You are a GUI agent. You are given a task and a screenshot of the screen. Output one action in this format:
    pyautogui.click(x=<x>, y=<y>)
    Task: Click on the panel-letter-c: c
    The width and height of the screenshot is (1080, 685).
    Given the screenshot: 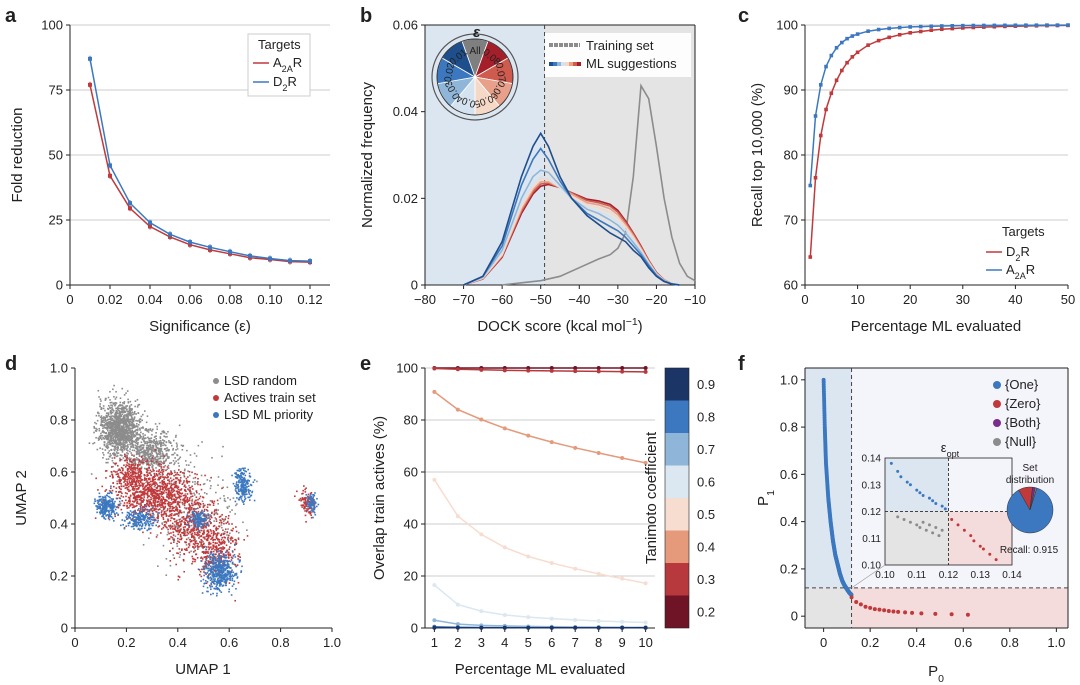 What is the action you would take?
    pyautogui.click(x=743, y=16)
    